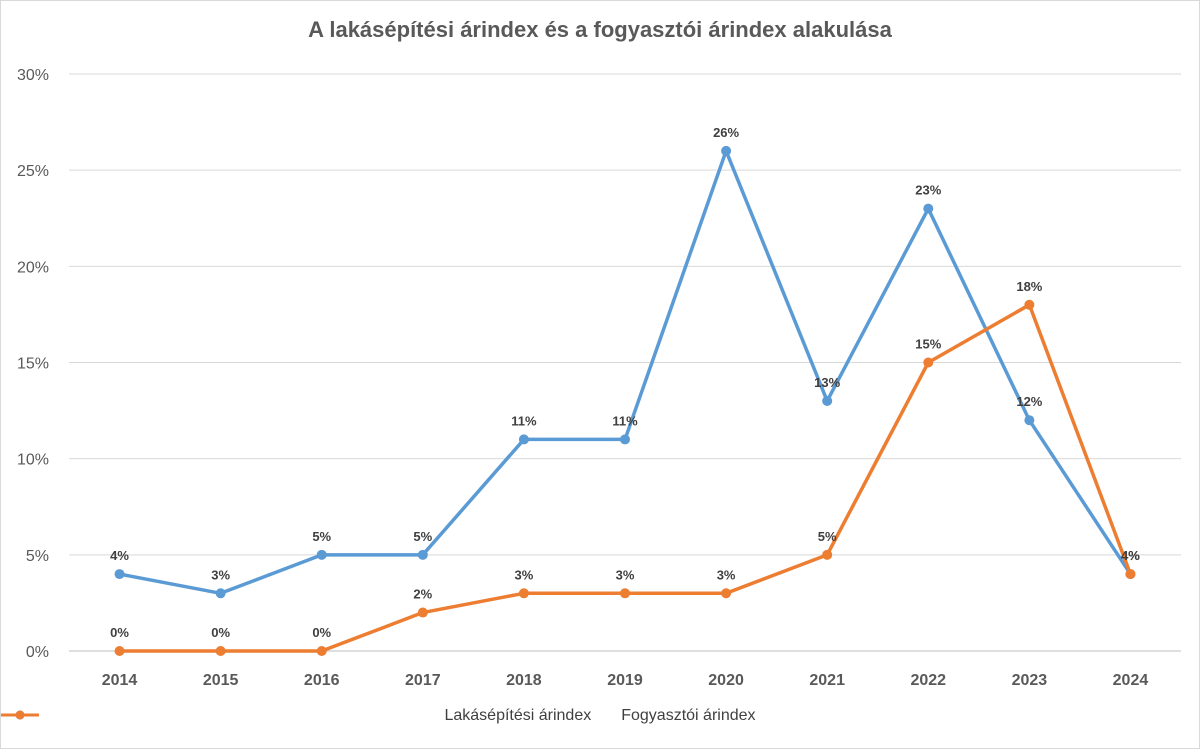 Image resolution: width=1200 pixels, height=749 pixels. What do you see at coordinates (422, 594) in the screenshot?
I see `data-label-series-2: 2%` at bounding box center [422, 594].